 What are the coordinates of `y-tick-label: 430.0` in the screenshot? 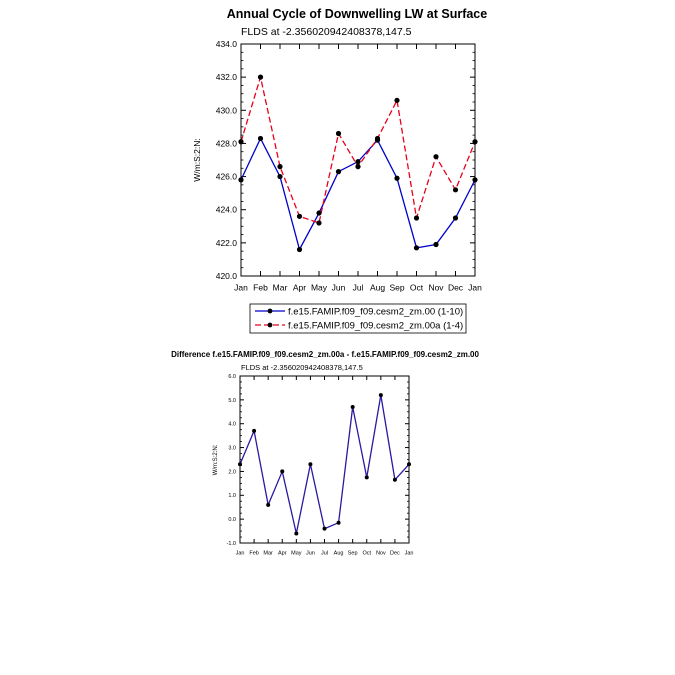 It's located at (227, 110).